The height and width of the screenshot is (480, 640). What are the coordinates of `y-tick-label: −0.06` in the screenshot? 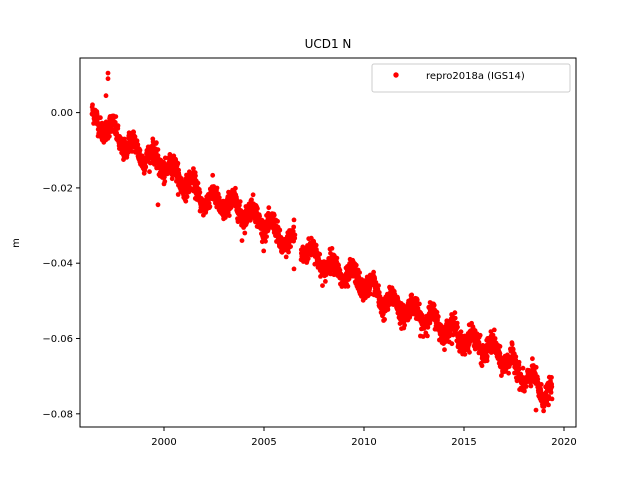 It's located at (57, 339).